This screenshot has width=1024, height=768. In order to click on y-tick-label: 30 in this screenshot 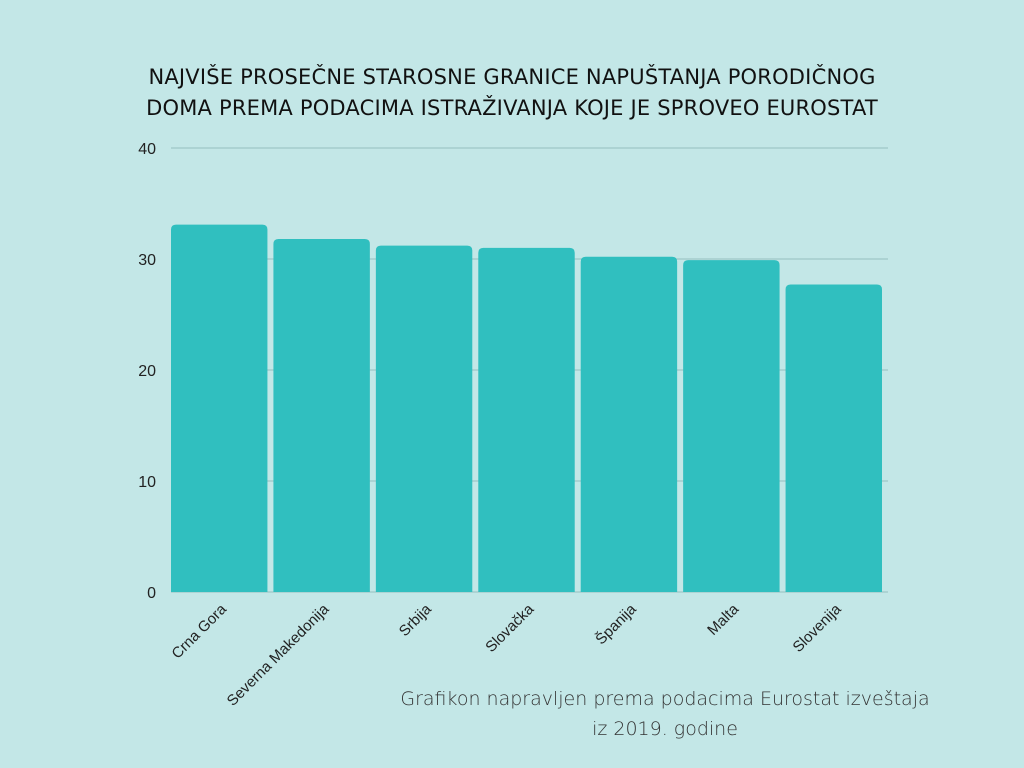, I will do `click(147, 260)`.